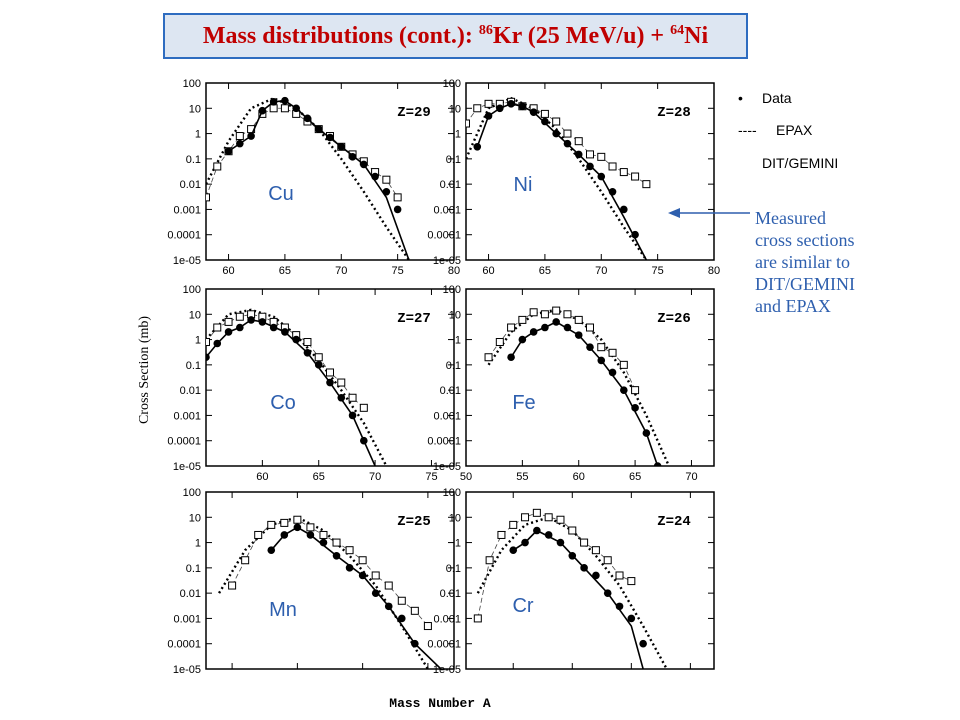  I want to click on y-axis-label: Cross Section (mb), so click(144, 370).